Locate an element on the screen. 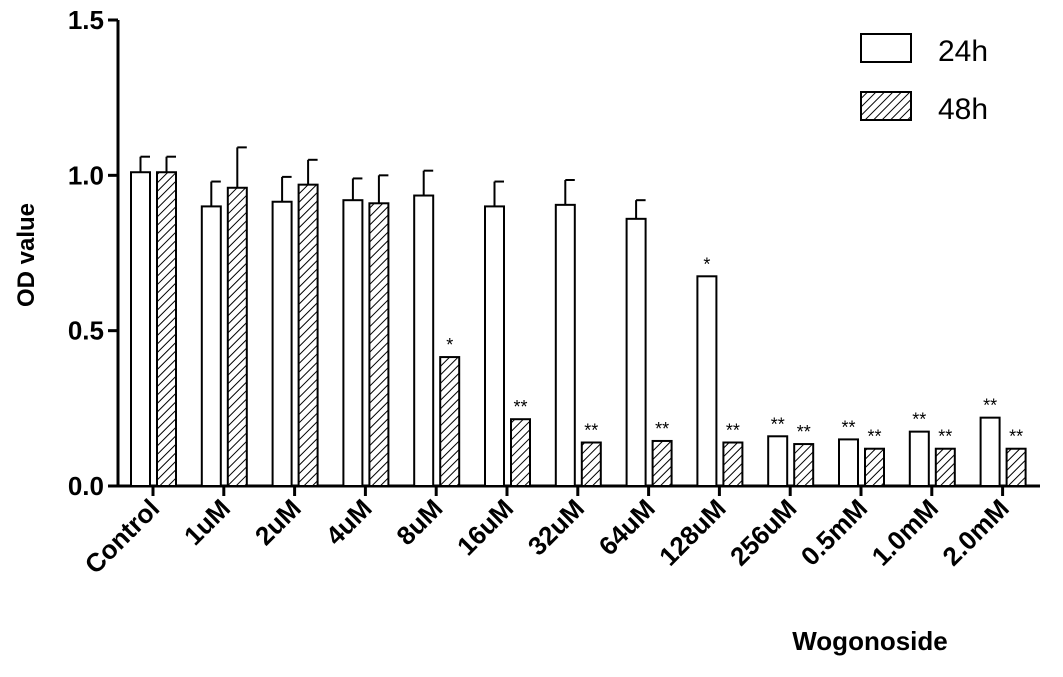  x-tick-label: 2.0mM is located at coordinates (975, 532).